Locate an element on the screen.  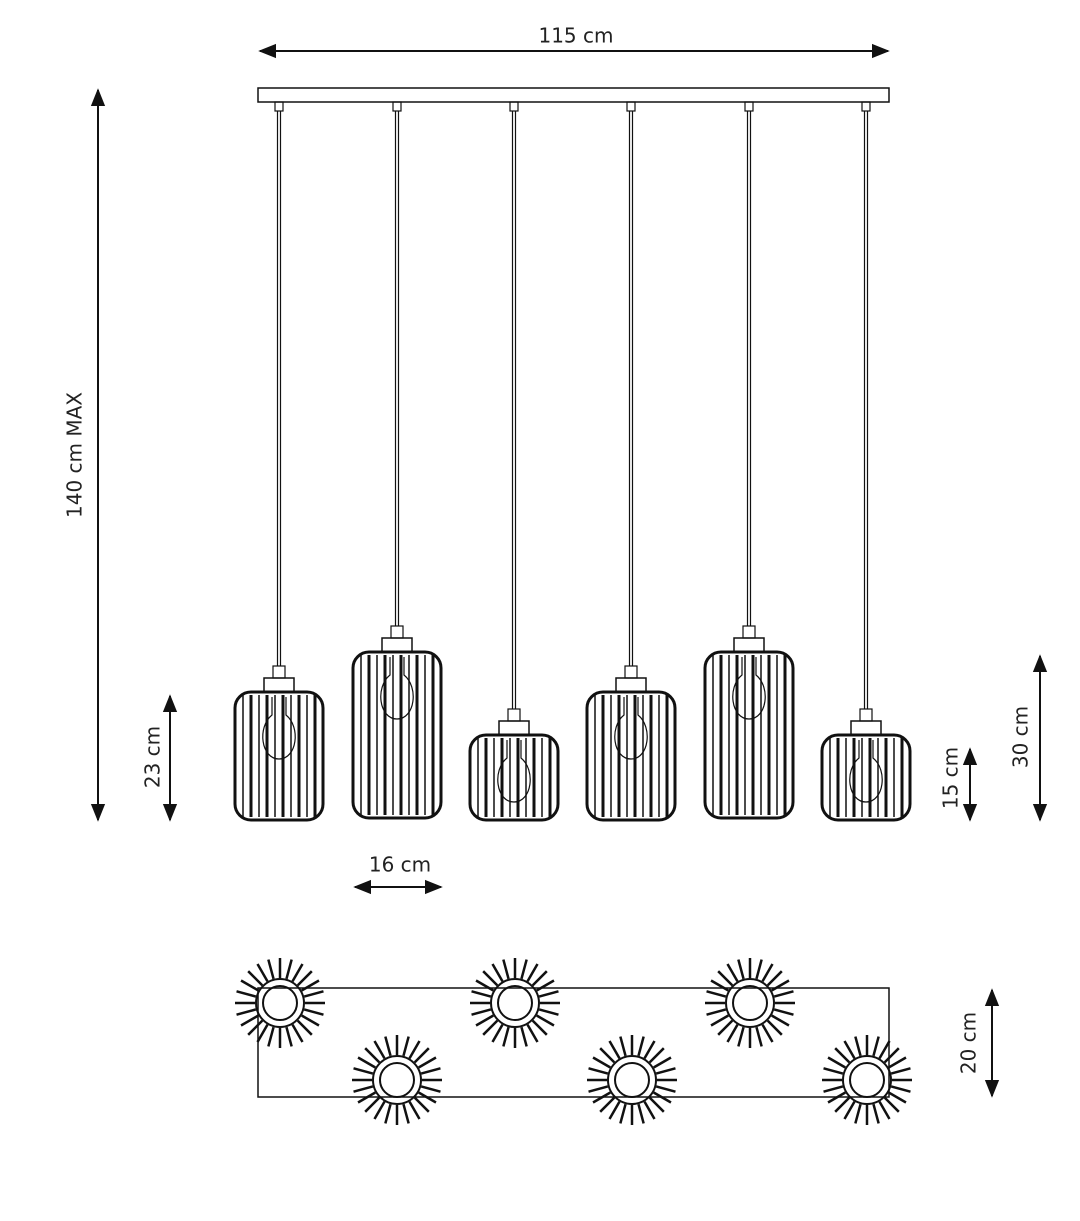
dimension-label: 140 cm MAX is located at coordinates (75, 455).